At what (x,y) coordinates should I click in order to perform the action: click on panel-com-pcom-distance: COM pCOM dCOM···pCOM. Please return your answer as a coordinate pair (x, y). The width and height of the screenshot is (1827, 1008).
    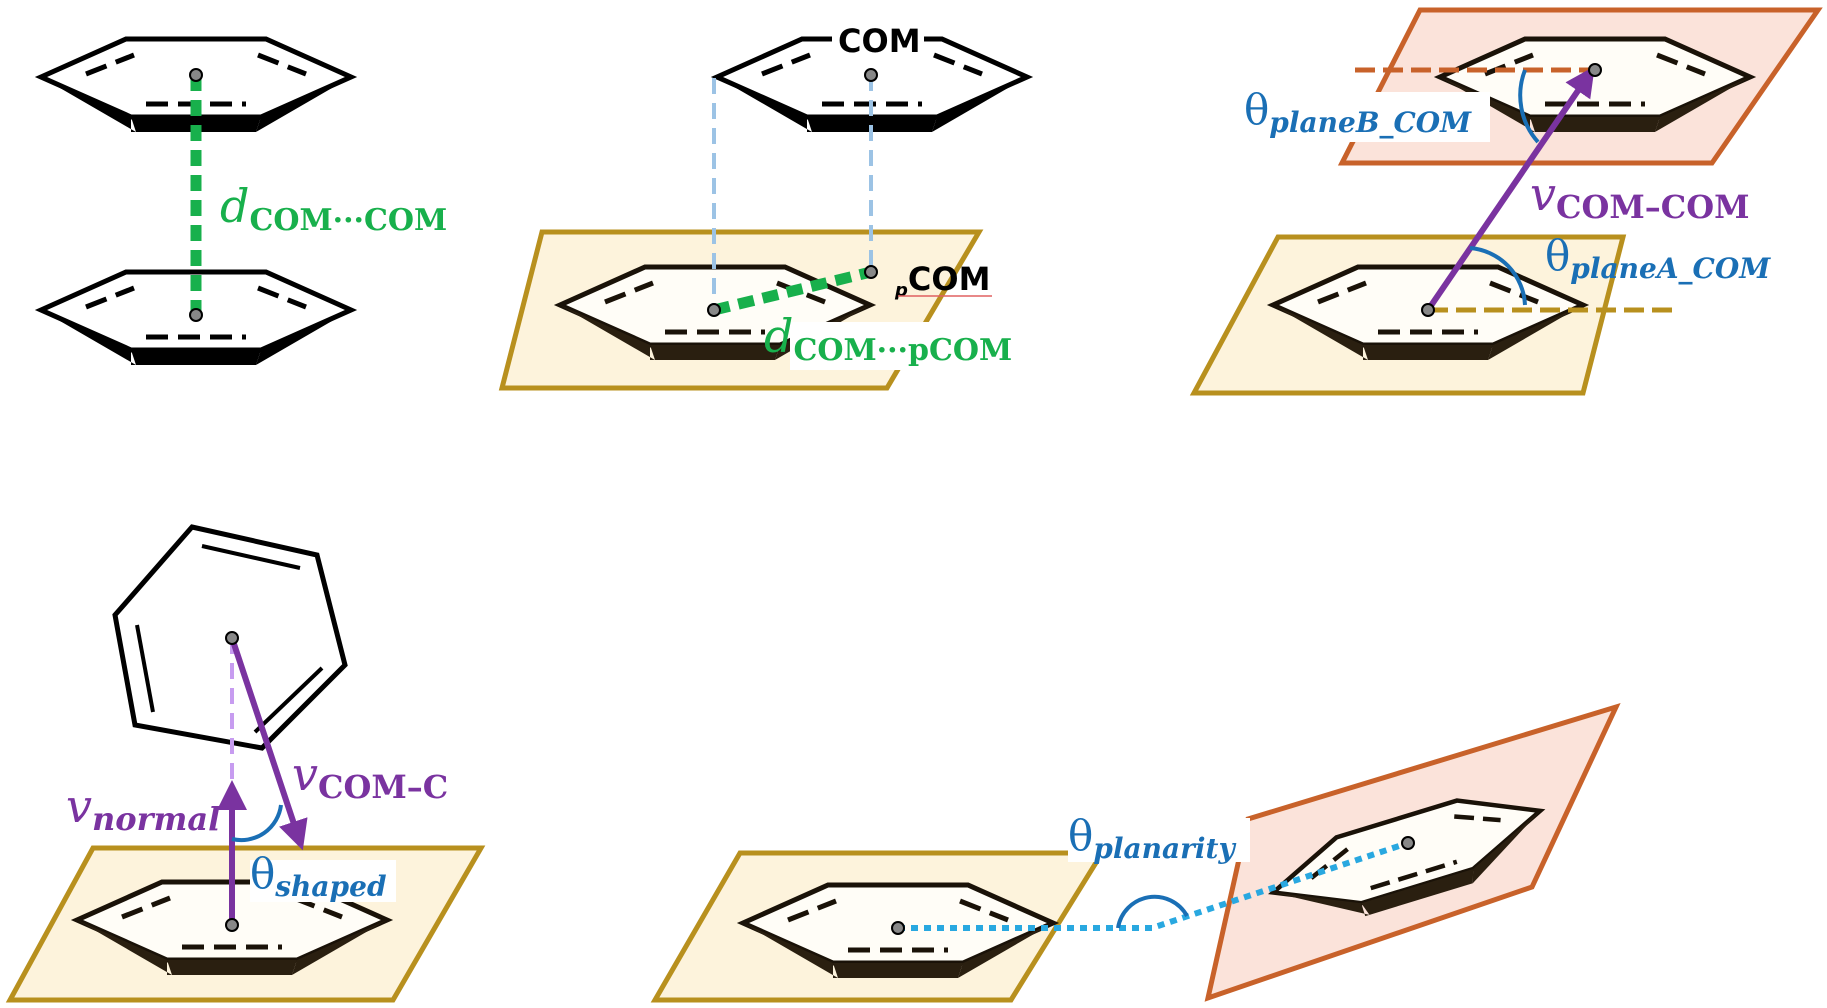
    Looking at the image, I should click on (769, 206).